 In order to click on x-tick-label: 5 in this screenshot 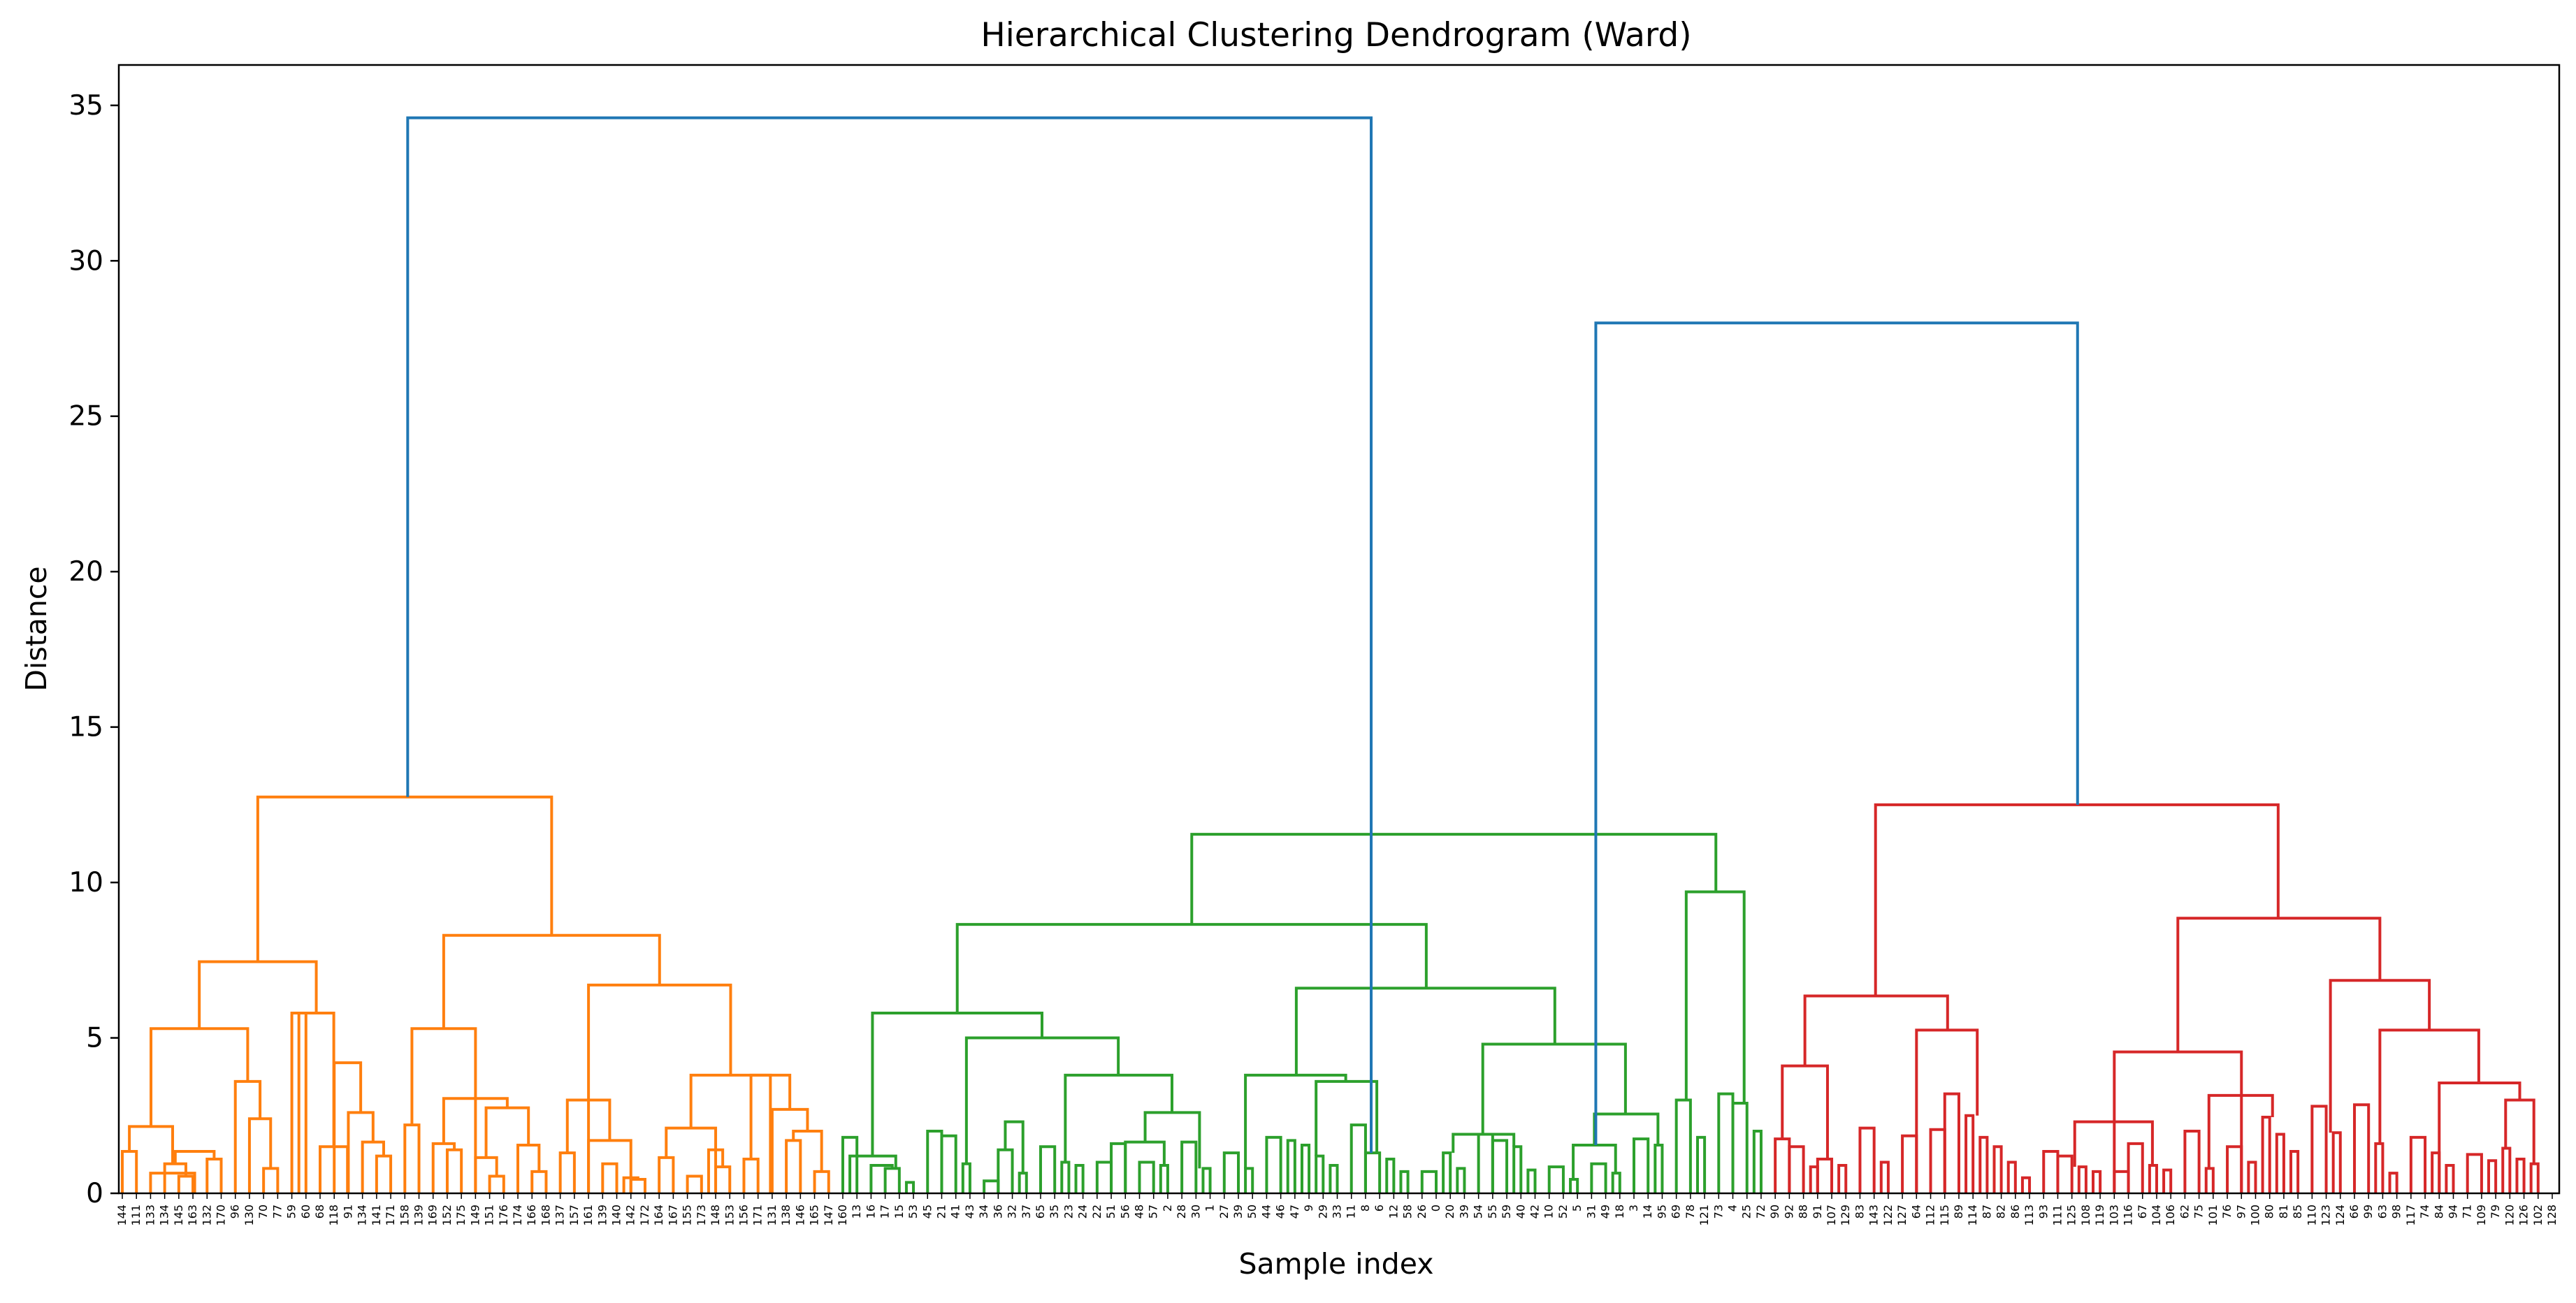, I will do `click(1577, 1207)`.